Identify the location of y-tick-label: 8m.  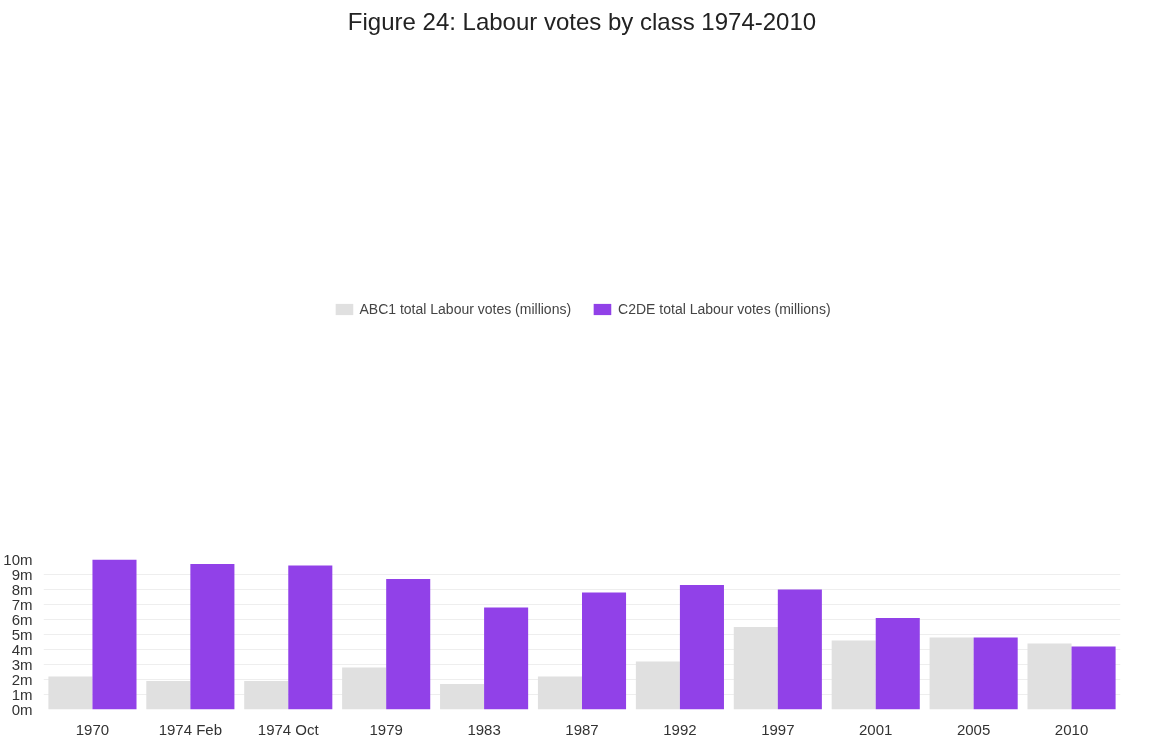
(22, 589).